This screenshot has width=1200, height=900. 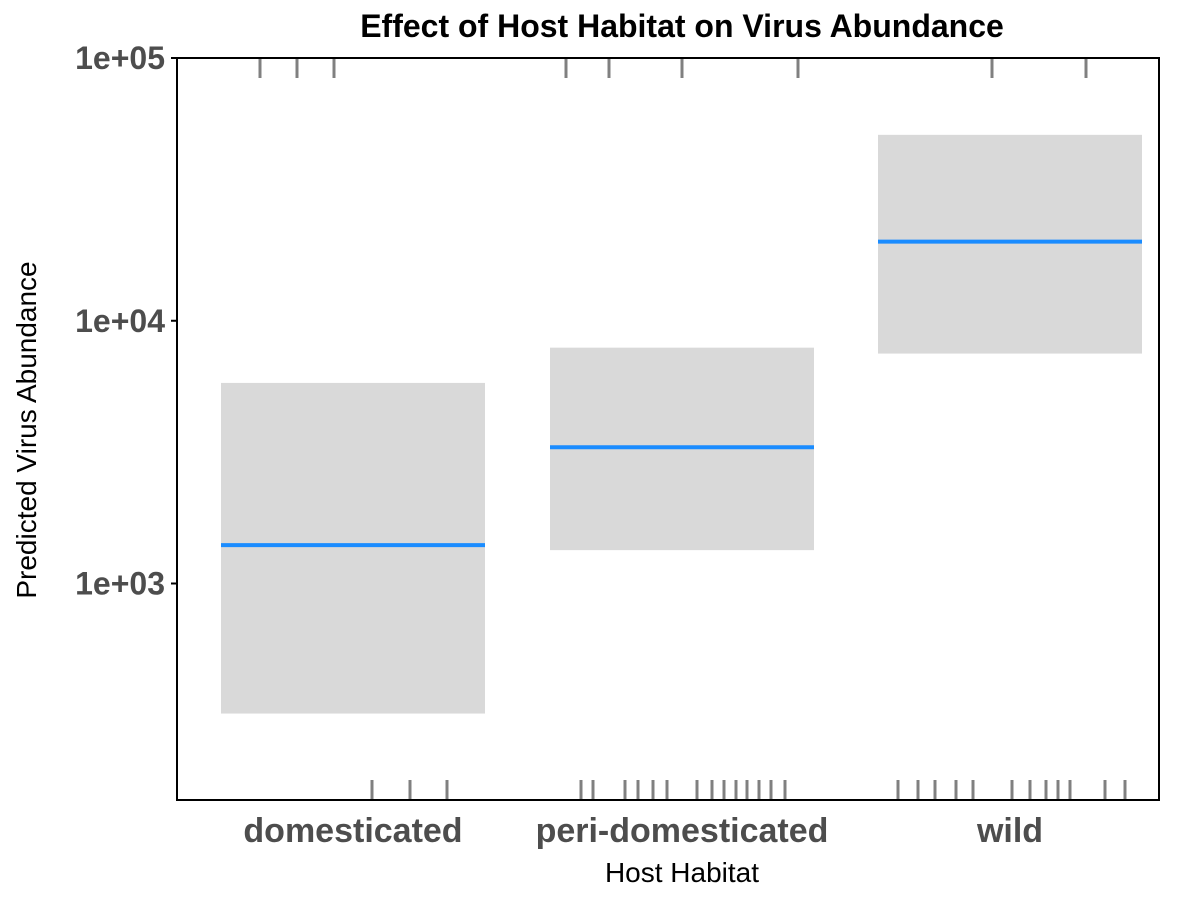 What do you see at coordinates (120, 584) in the screenshot?
I see `y-tick-label-1e+03: 1e+03` at bounding box center [120, 584].